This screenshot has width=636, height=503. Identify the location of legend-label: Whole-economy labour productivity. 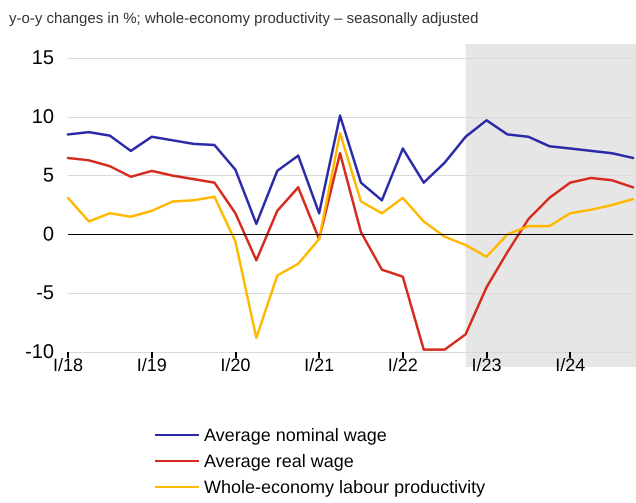
(345, 487).